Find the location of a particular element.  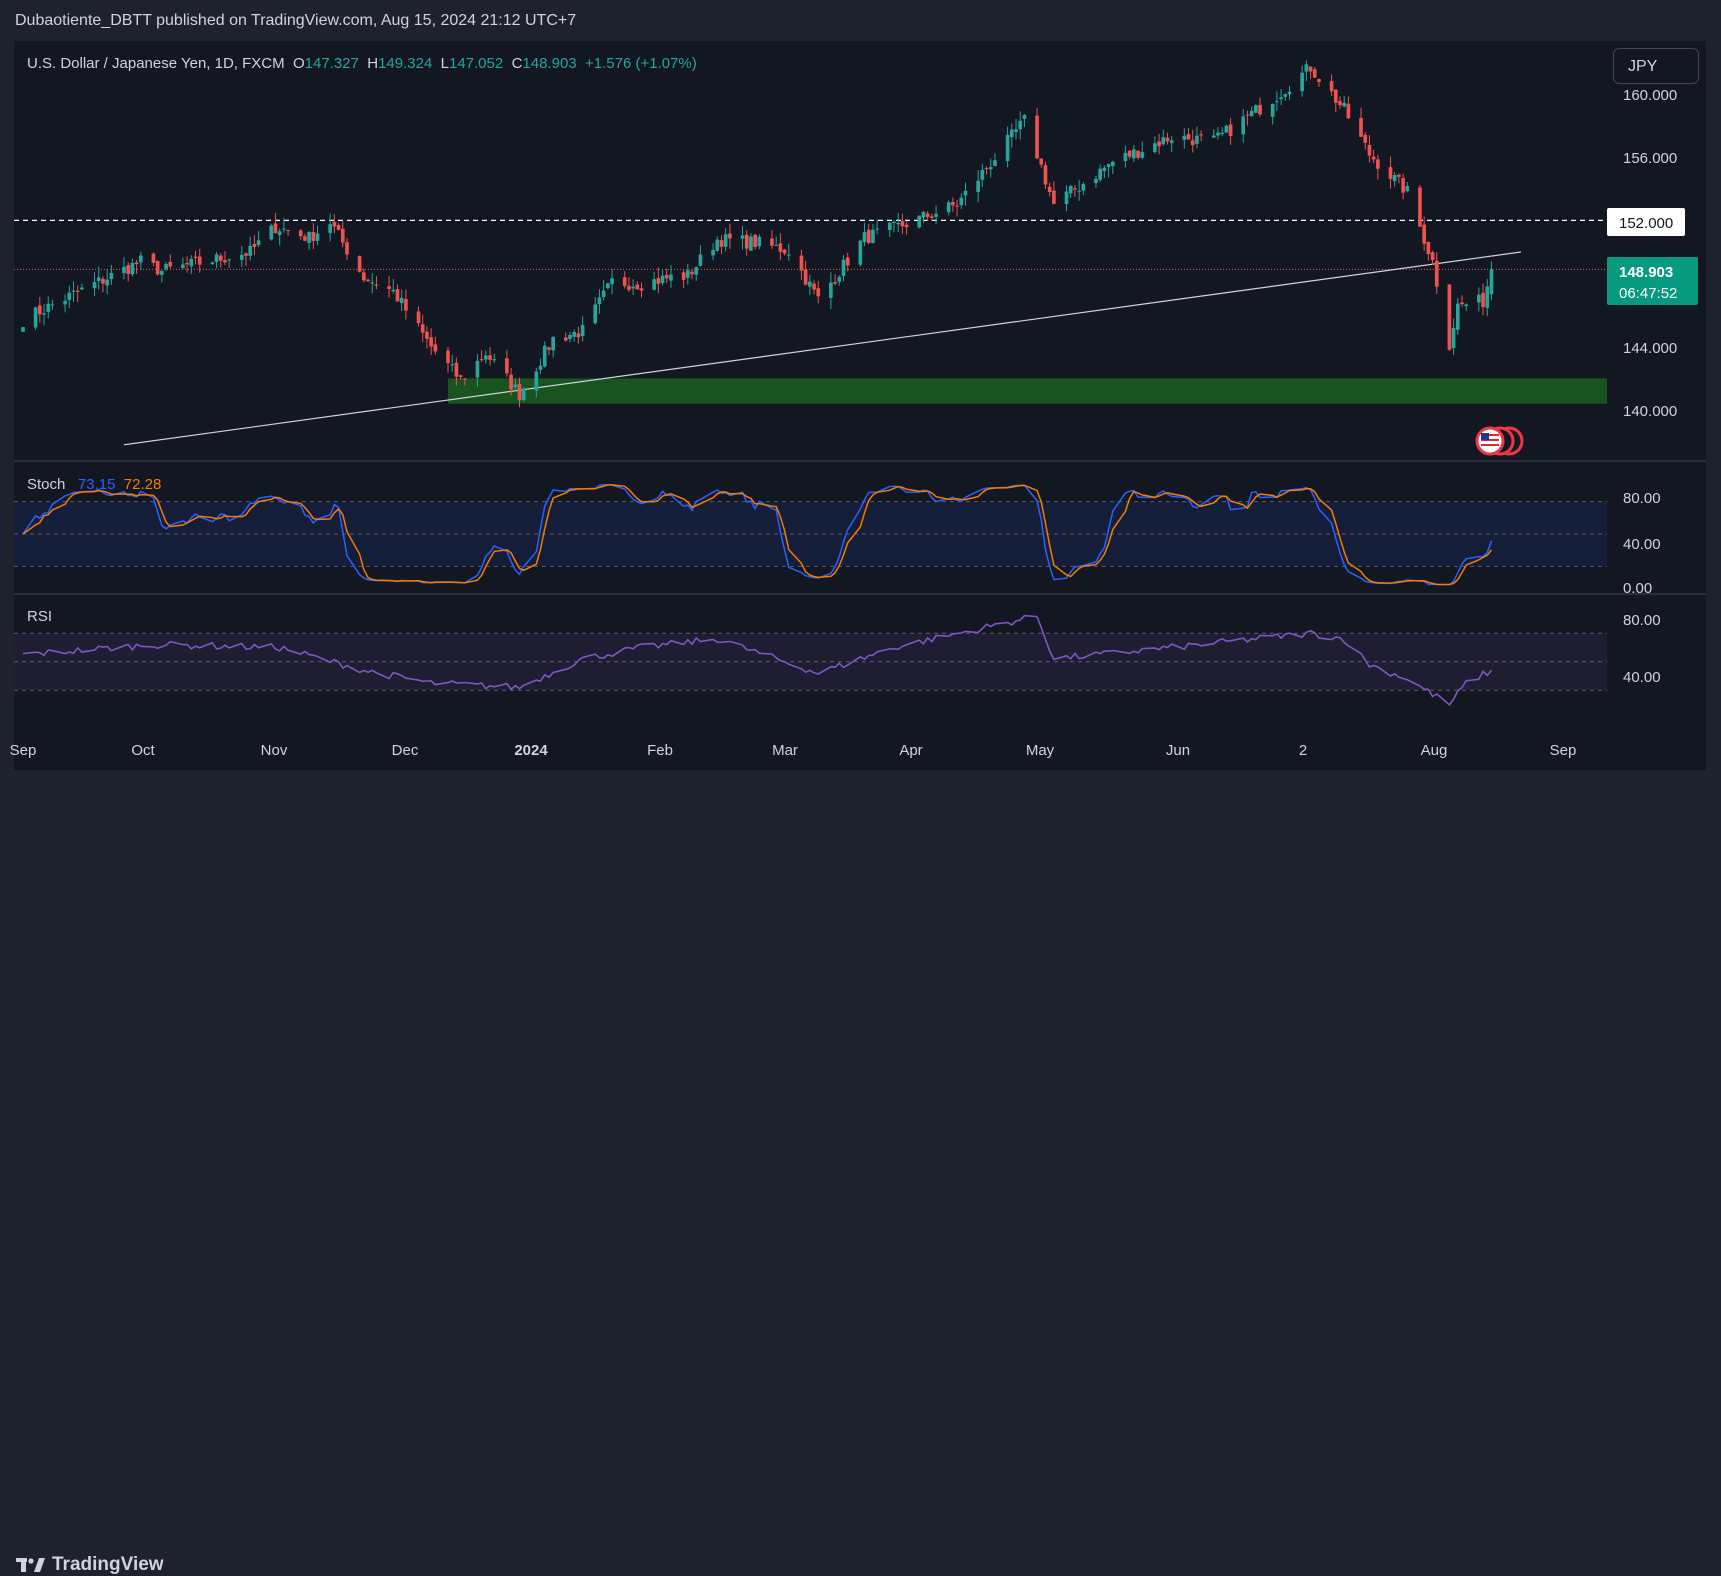

level-label-box is located at coordinates (1646, 222).